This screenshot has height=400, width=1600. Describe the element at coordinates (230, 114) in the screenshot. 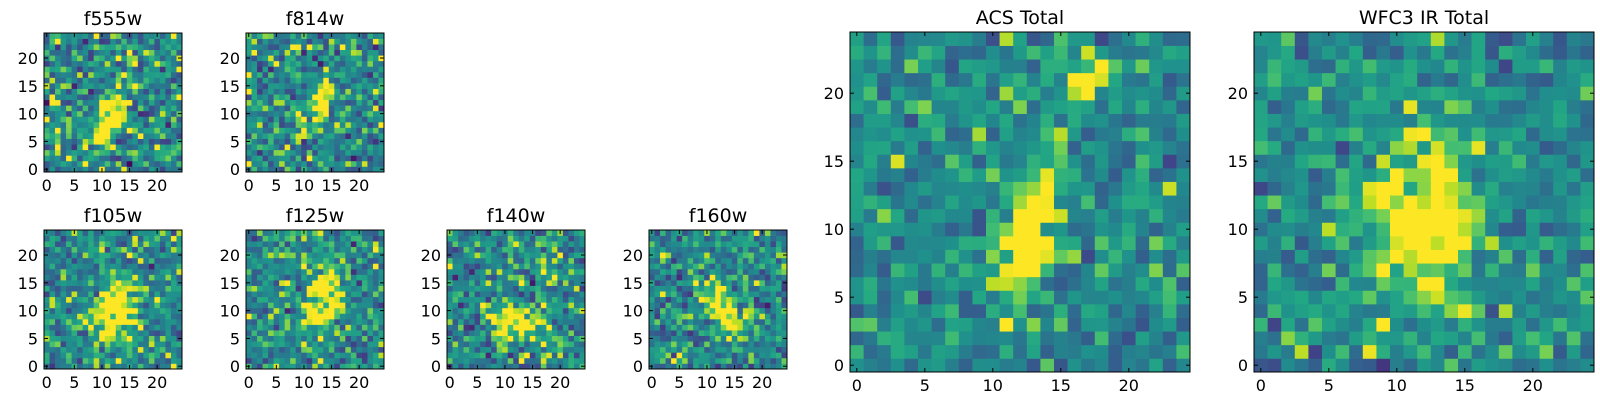

I see `y-tick-label: 10` at that location.